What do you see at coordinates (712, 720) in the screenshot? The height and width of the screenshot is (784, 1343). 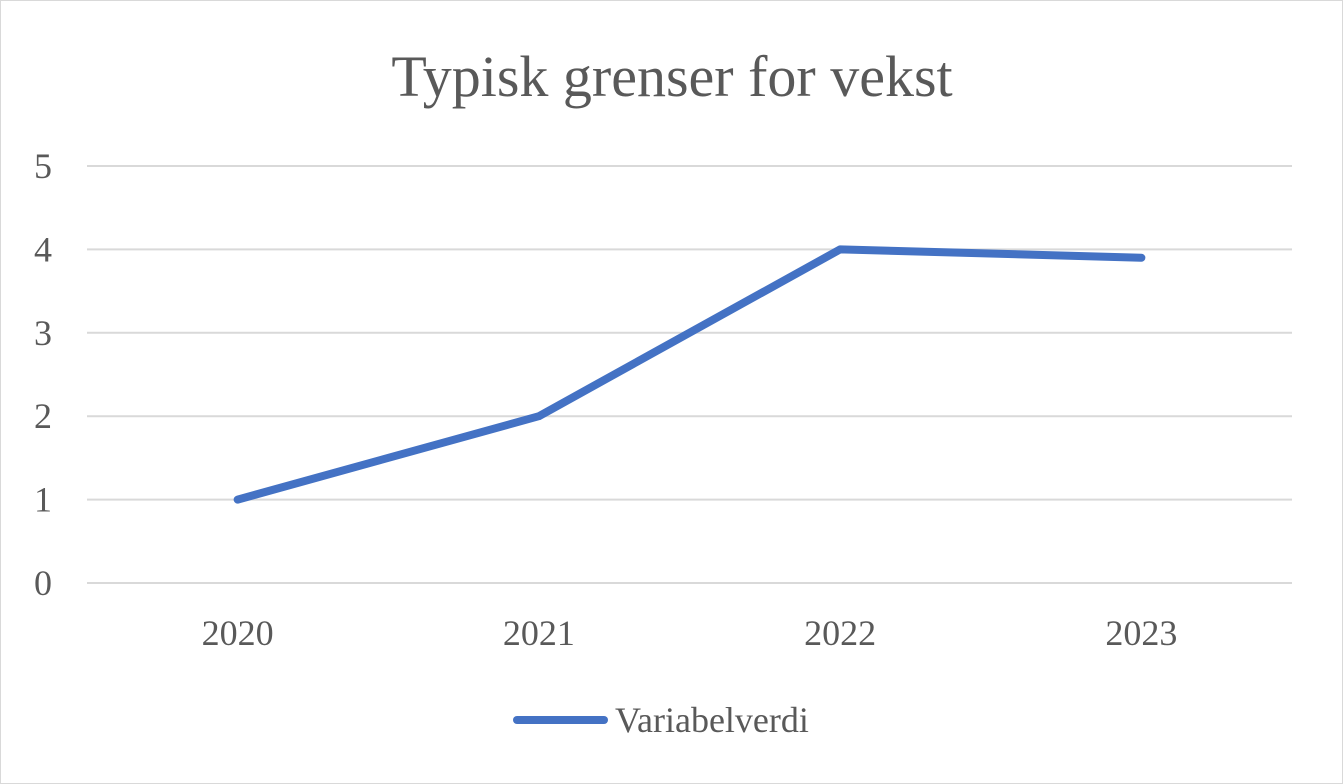 I see `legend-label: Variabelverdi` at bounding box center [712, 720].